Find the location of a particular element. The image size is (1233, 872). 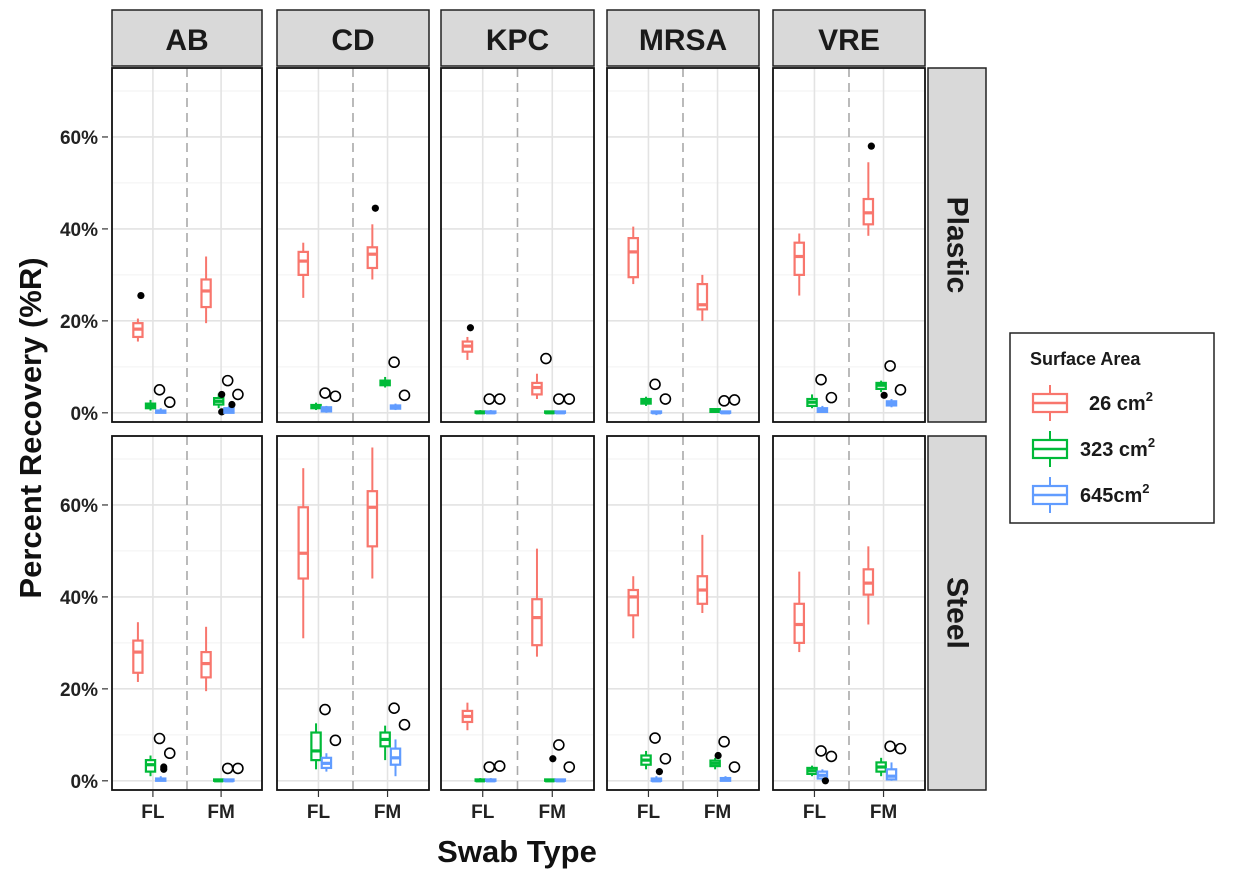

legend-label: 323 cm2 is located at coordinates (1117, 448).